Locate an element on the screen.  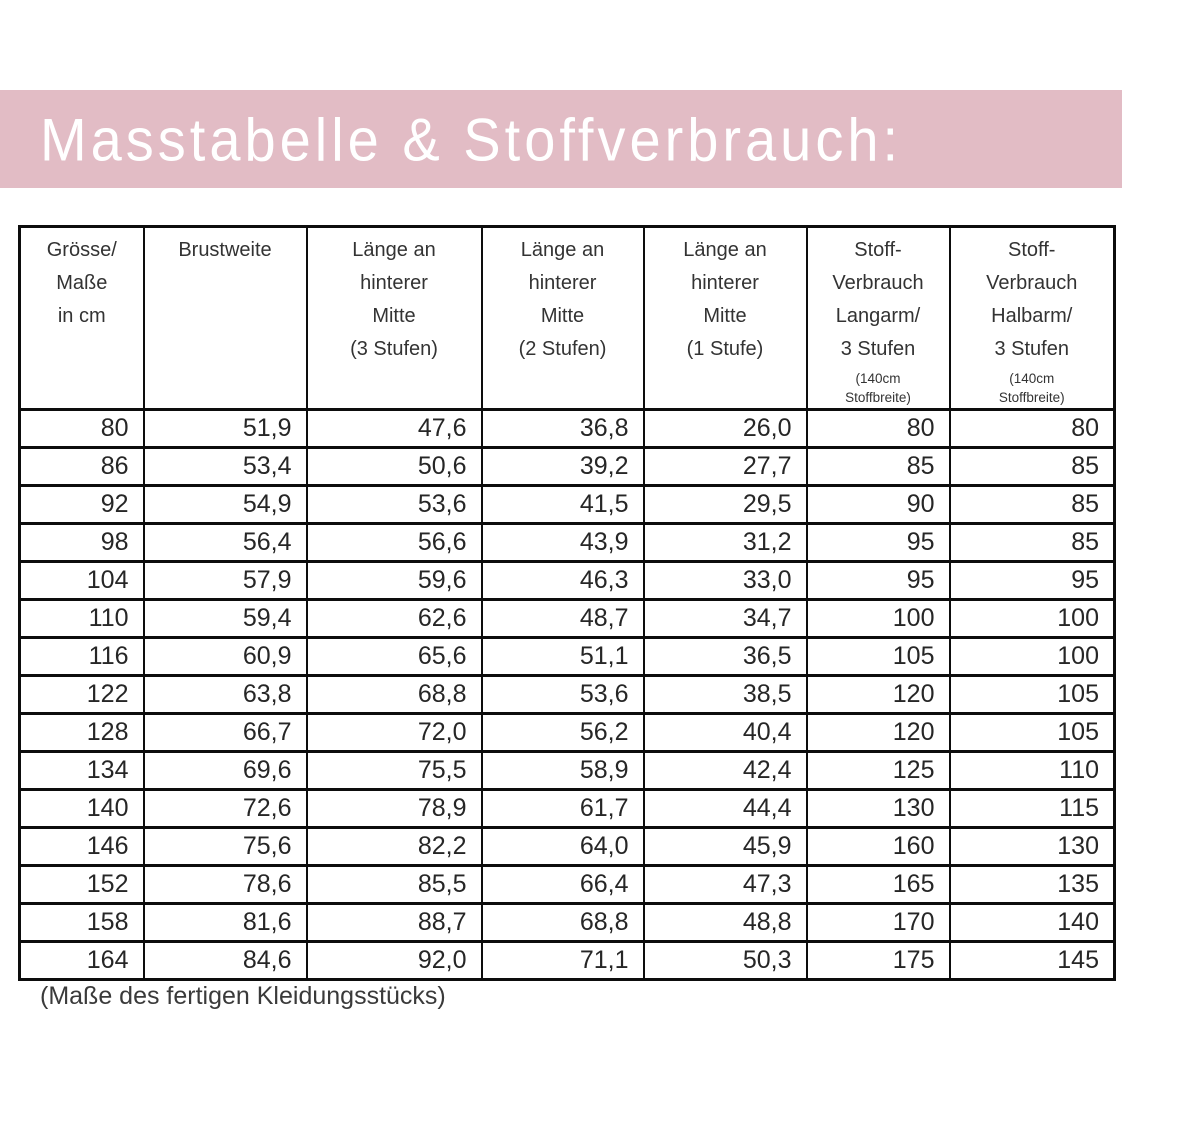
table-cell: 75,6 is located at coordinates (225, 846).